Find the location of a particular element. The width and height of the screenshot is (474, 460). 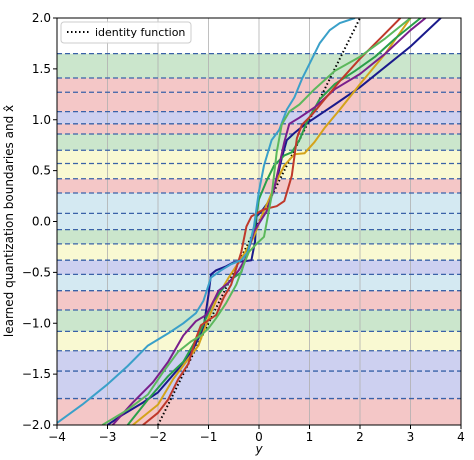

y-axis-label: learned quantization boundaries and x̂ is located at coordinates (9, 221).